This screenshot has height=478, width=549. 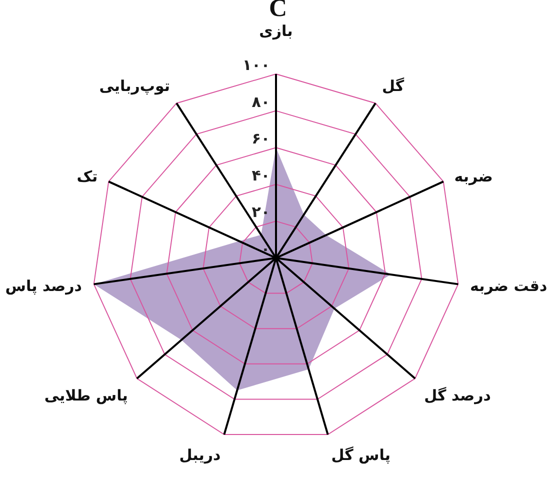 What do you see at coordinates (86, 395) in the screenshot?
I see `spoke-label: پاس طلایی` at bounding box center [86, 395].